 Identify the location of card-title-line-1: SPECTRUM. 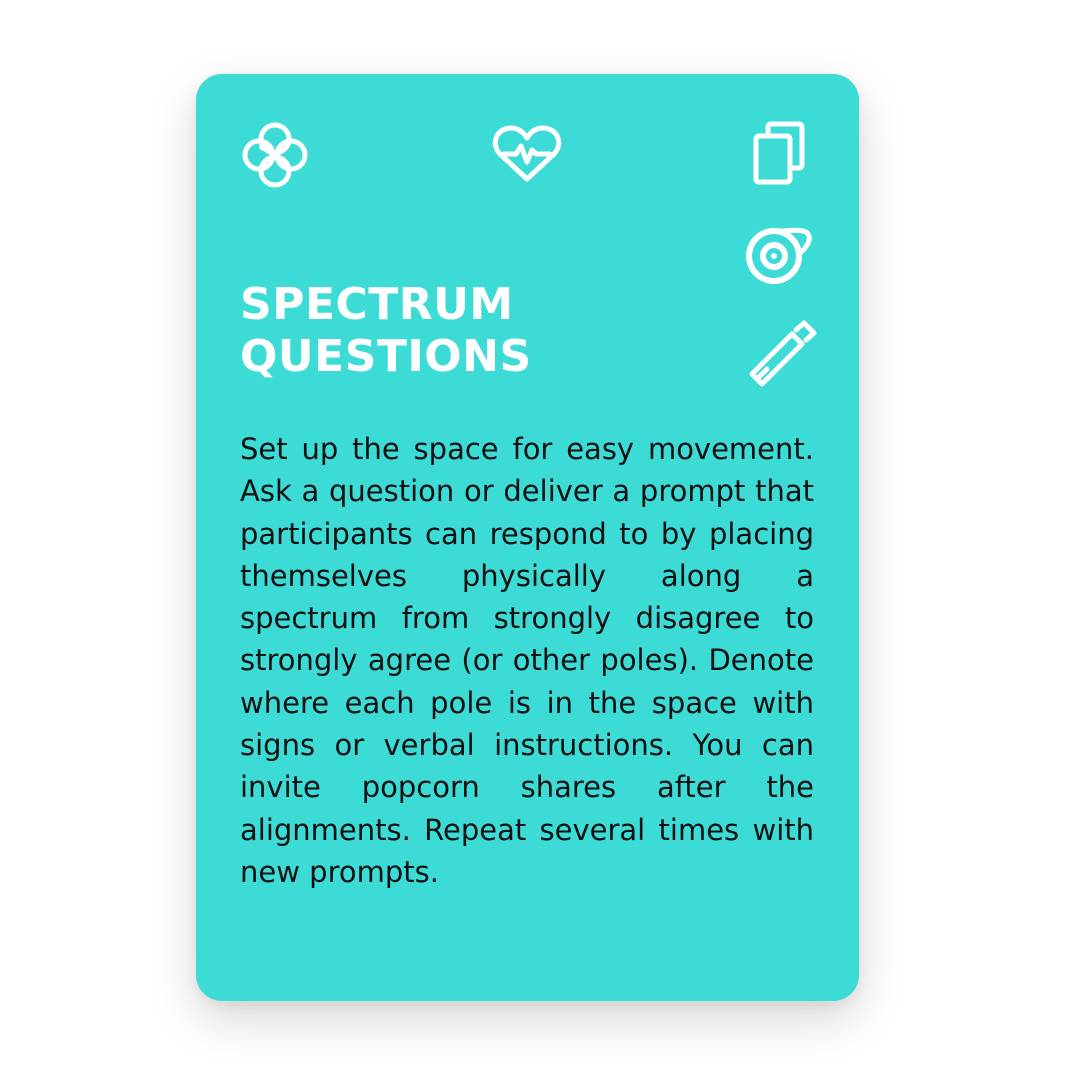
(377, 304).